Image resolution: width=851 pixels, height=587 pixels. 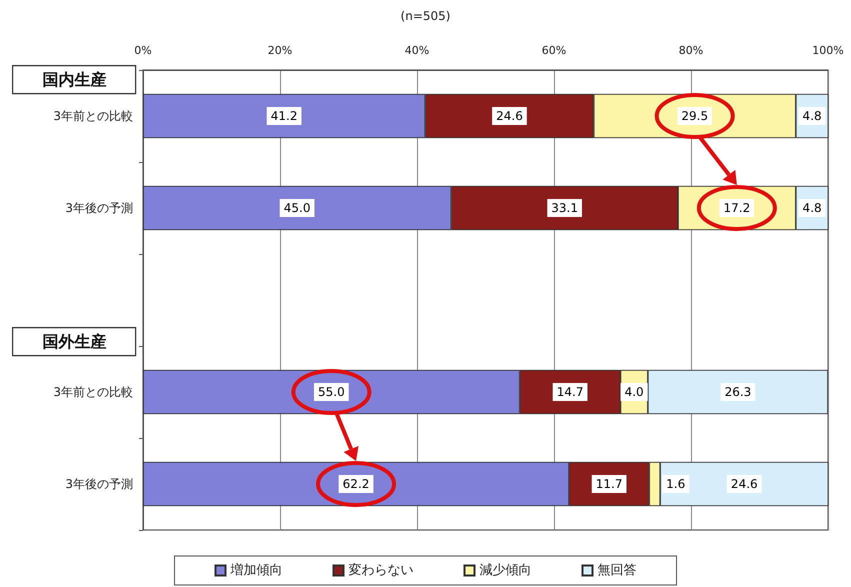 What do you see at coordinates (564, 208) in the screenshot?
I see `data-label: 33.1` at bounding box center [564, 208].